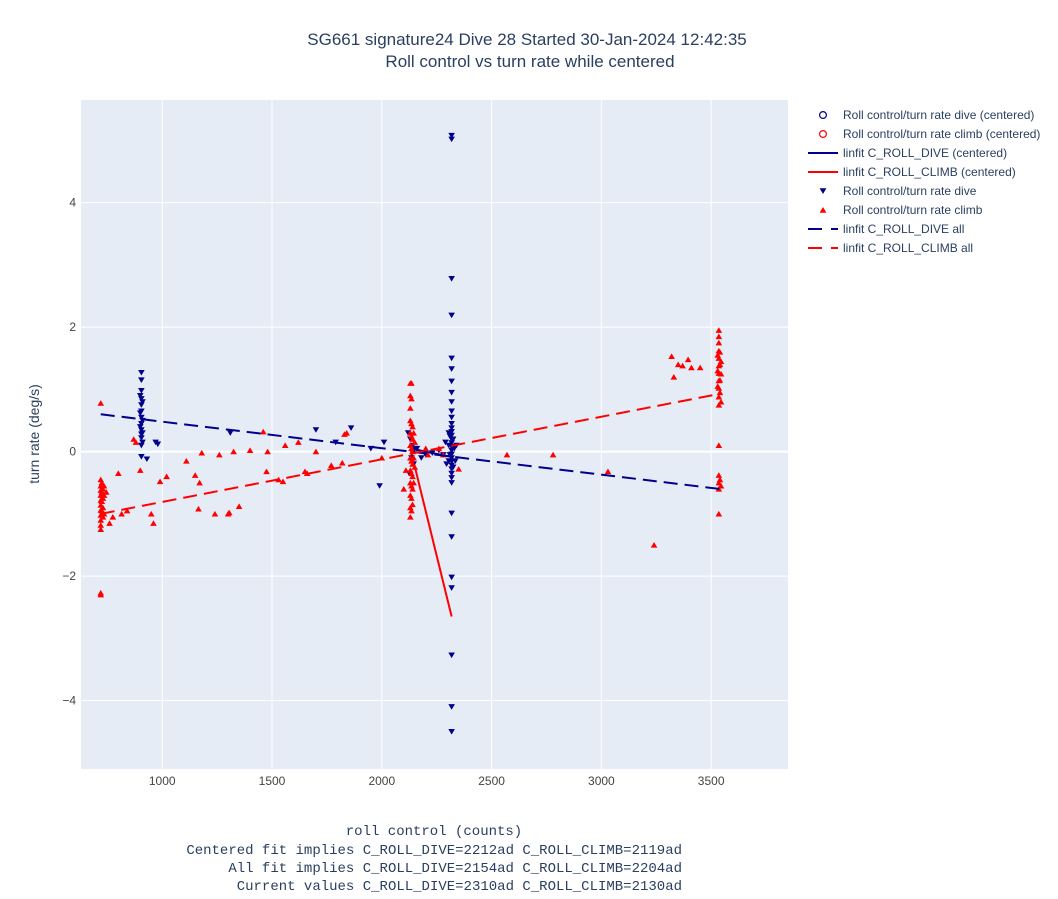  Describe the element at coordinates (925, 153) in the screenshot. I see `legend-label: linfit C_ROLL_DIVE (centered)` at that location.